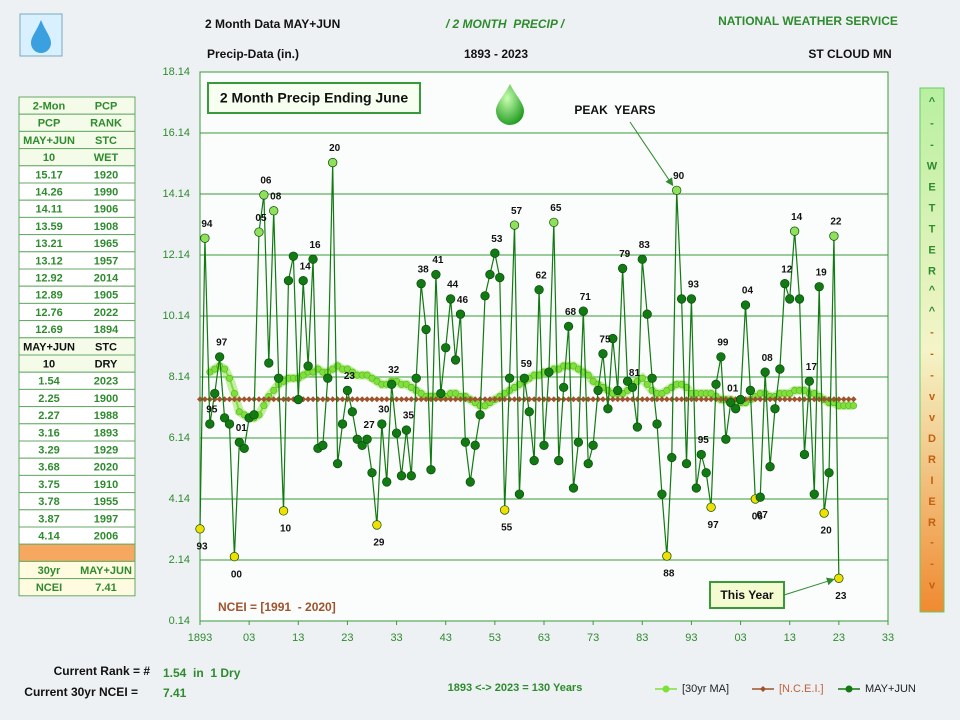 The width and height of the screenshot is (960, 720). Describe the element at coordinates (261, 218) in the screenshot. I see `point-label: 05` at that location.